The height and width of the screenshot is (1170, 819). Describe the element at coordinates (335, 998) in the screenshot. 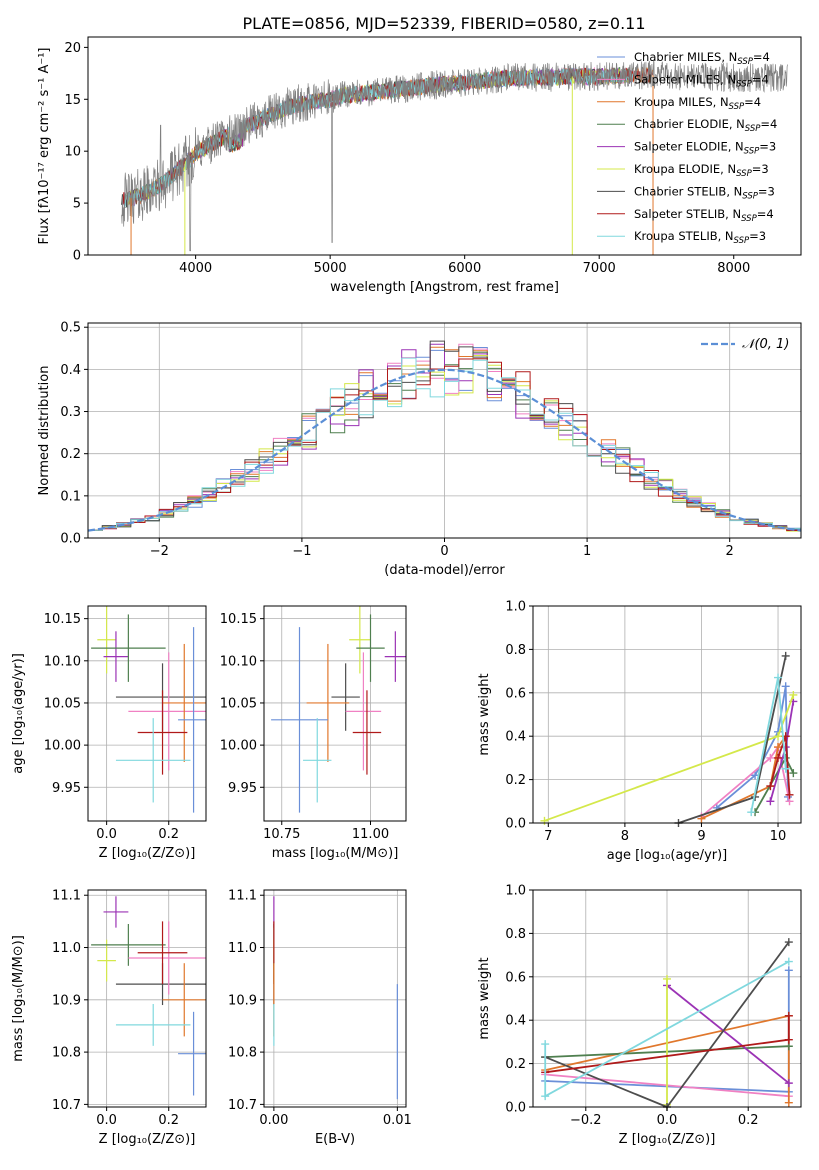

I see `mass-EBV-border` at that location.